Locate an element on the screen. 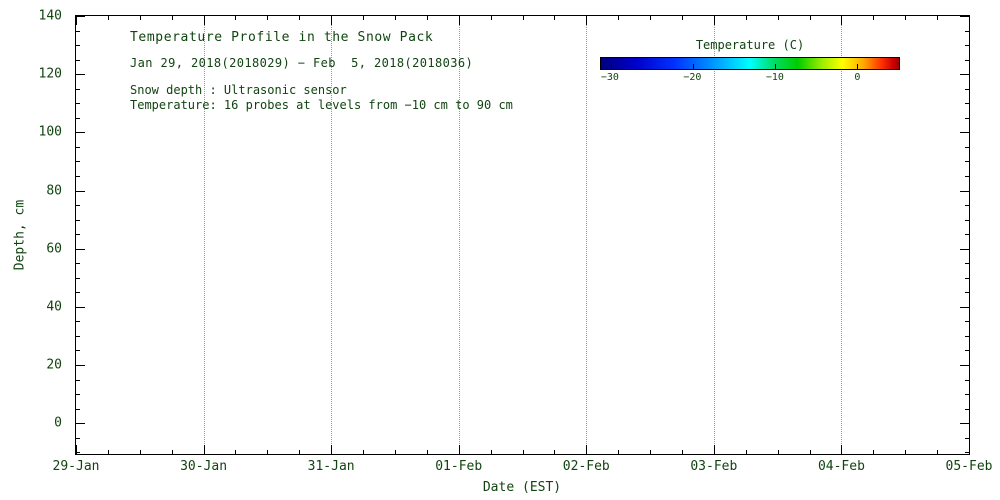 The height and width of the screenshot is (500, 1000). x-tick-label: 05-Feb is located at coordinates (969, 466).